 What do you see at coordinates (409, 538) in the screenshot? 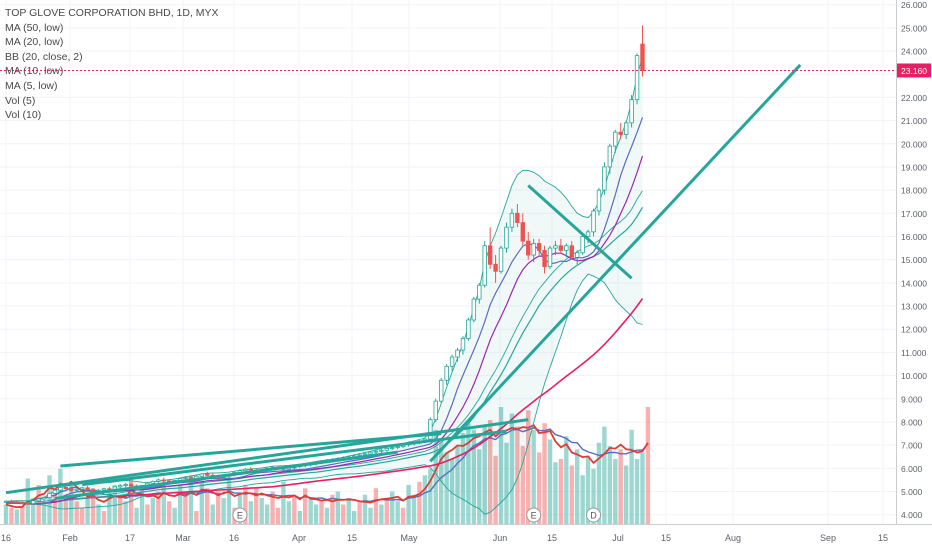
I see `time-tick-label: May` at bounding box center [409, 538].